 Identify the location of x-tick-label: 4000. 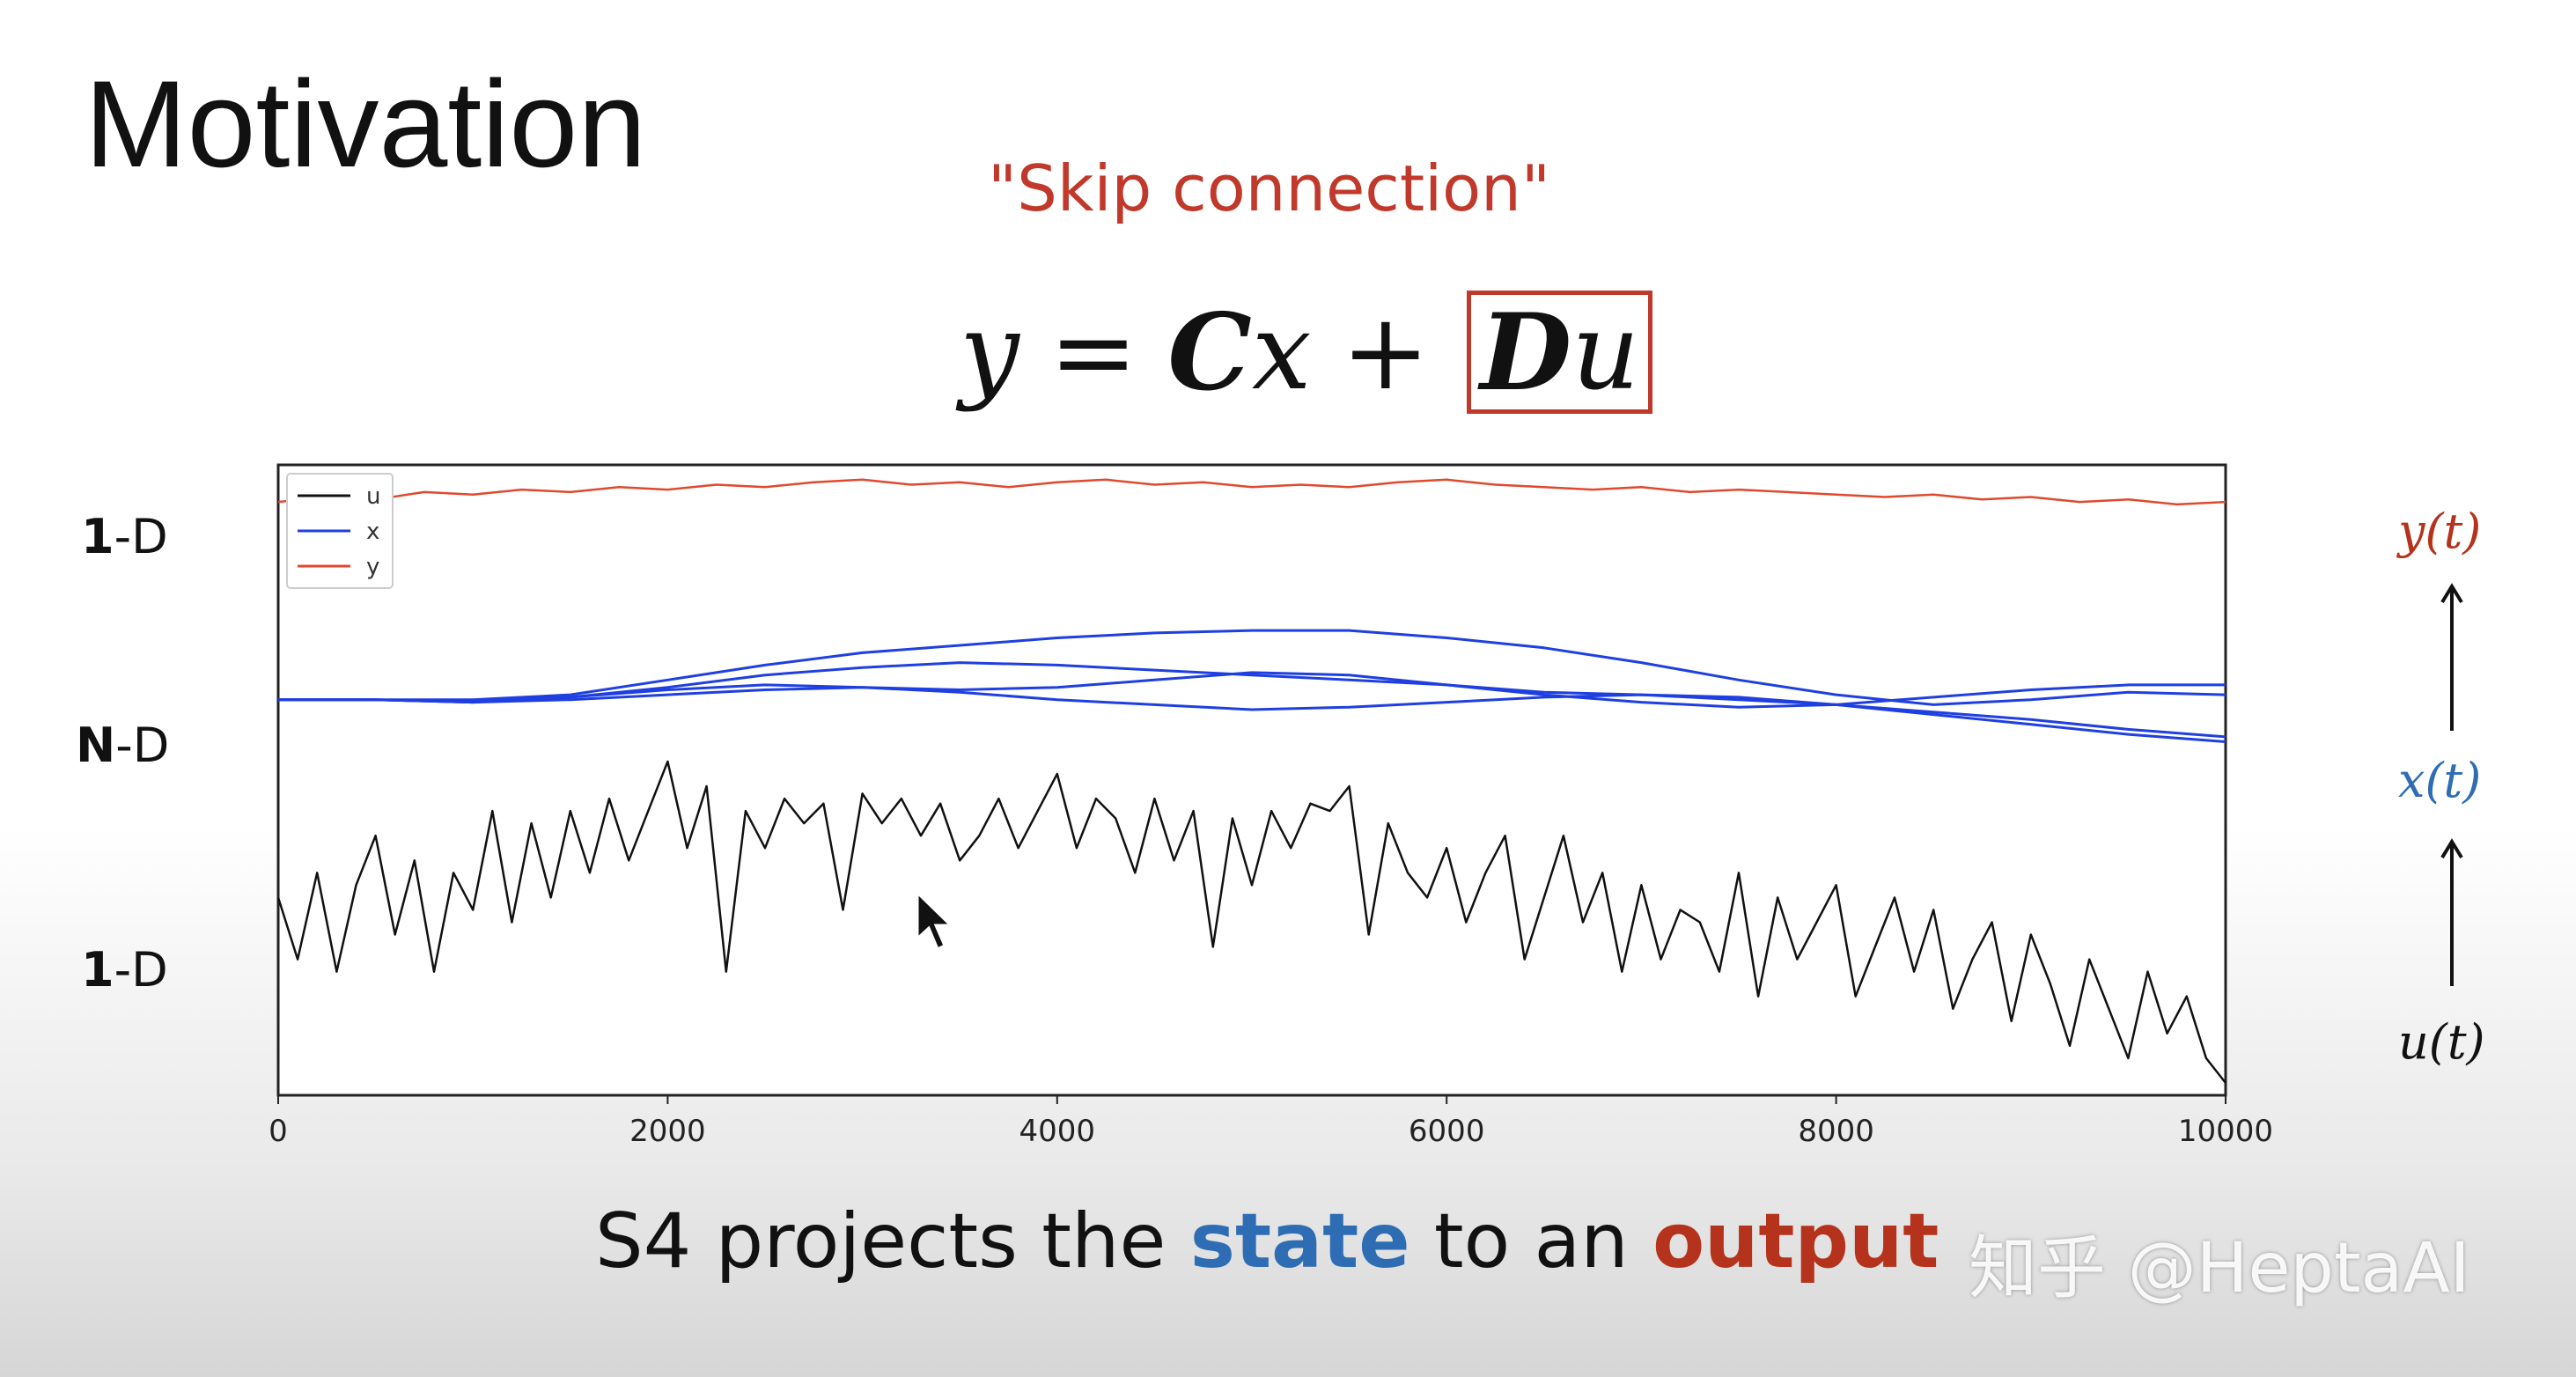
(1057, 1131).